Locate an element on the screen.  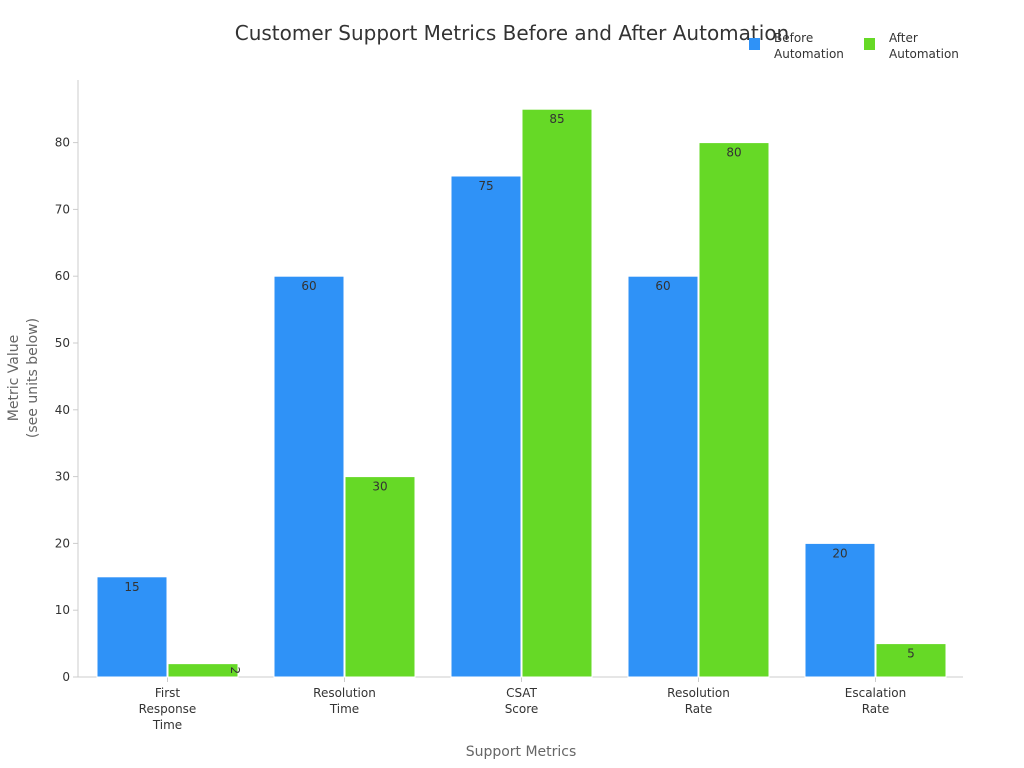
legend-label: After Automation is located at coordinates (924, 46).